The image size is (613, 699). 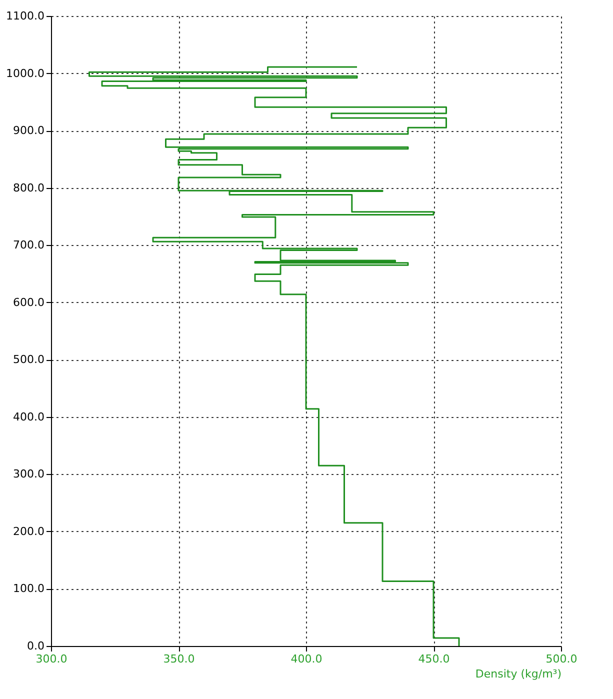 What do you see at coordinates (28, 359) in the screenshot?
I see `y-tick-label: 500.0` at bounding box center [28, 359].